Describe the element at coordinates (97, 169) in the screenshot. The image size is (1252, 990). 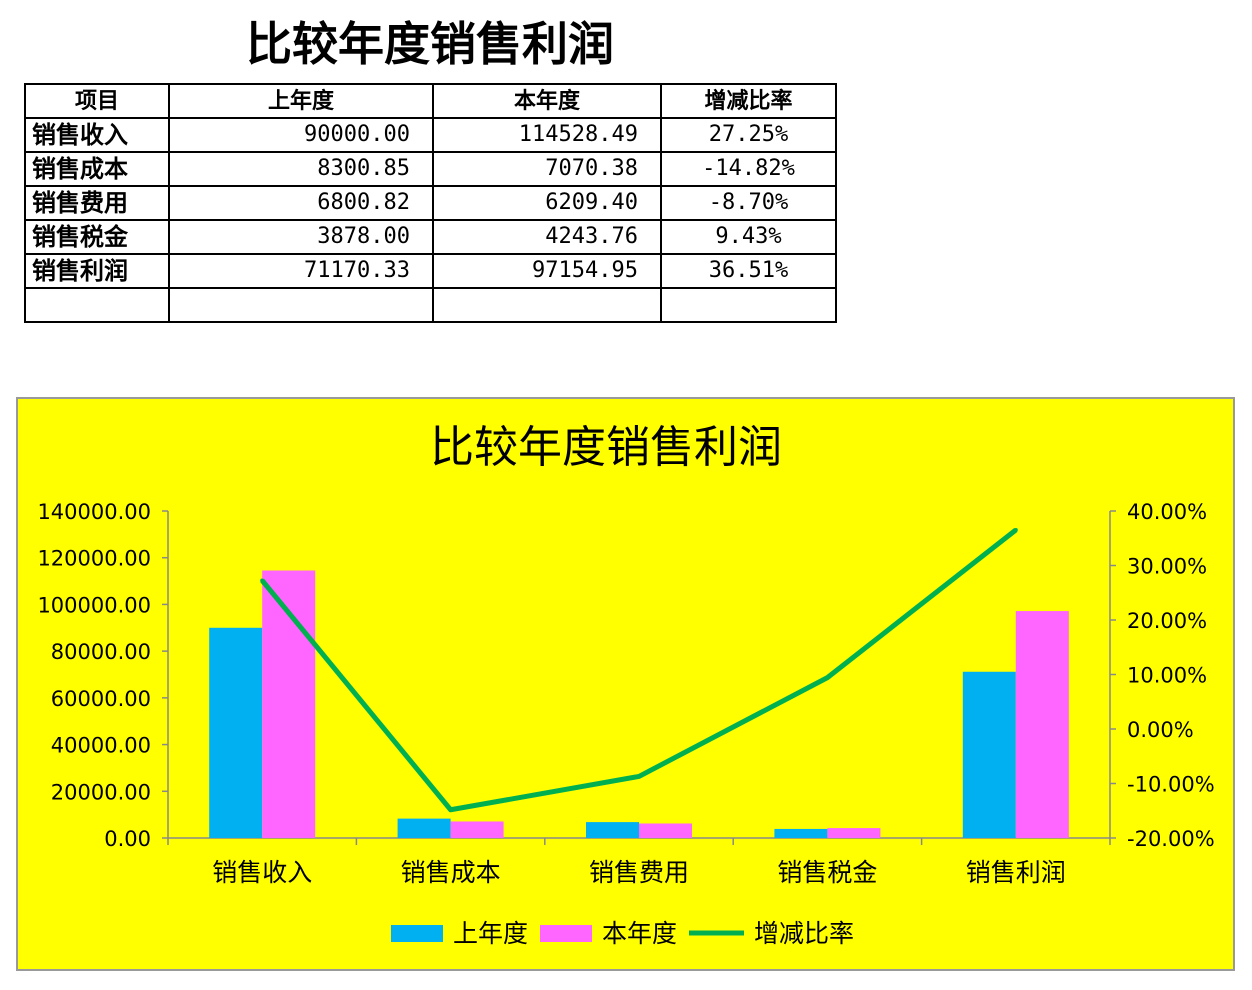
I see `table-cell: 销售成本` at that location.